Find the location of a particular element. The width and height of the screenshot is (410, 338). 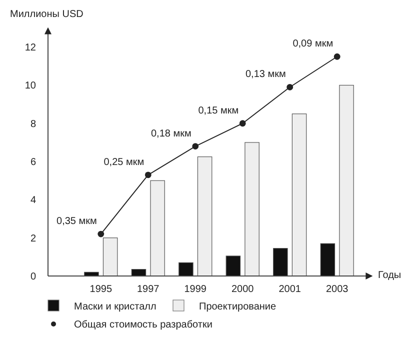

legend-label: Общая стоимость разработки is located at coordinates (143, 325).